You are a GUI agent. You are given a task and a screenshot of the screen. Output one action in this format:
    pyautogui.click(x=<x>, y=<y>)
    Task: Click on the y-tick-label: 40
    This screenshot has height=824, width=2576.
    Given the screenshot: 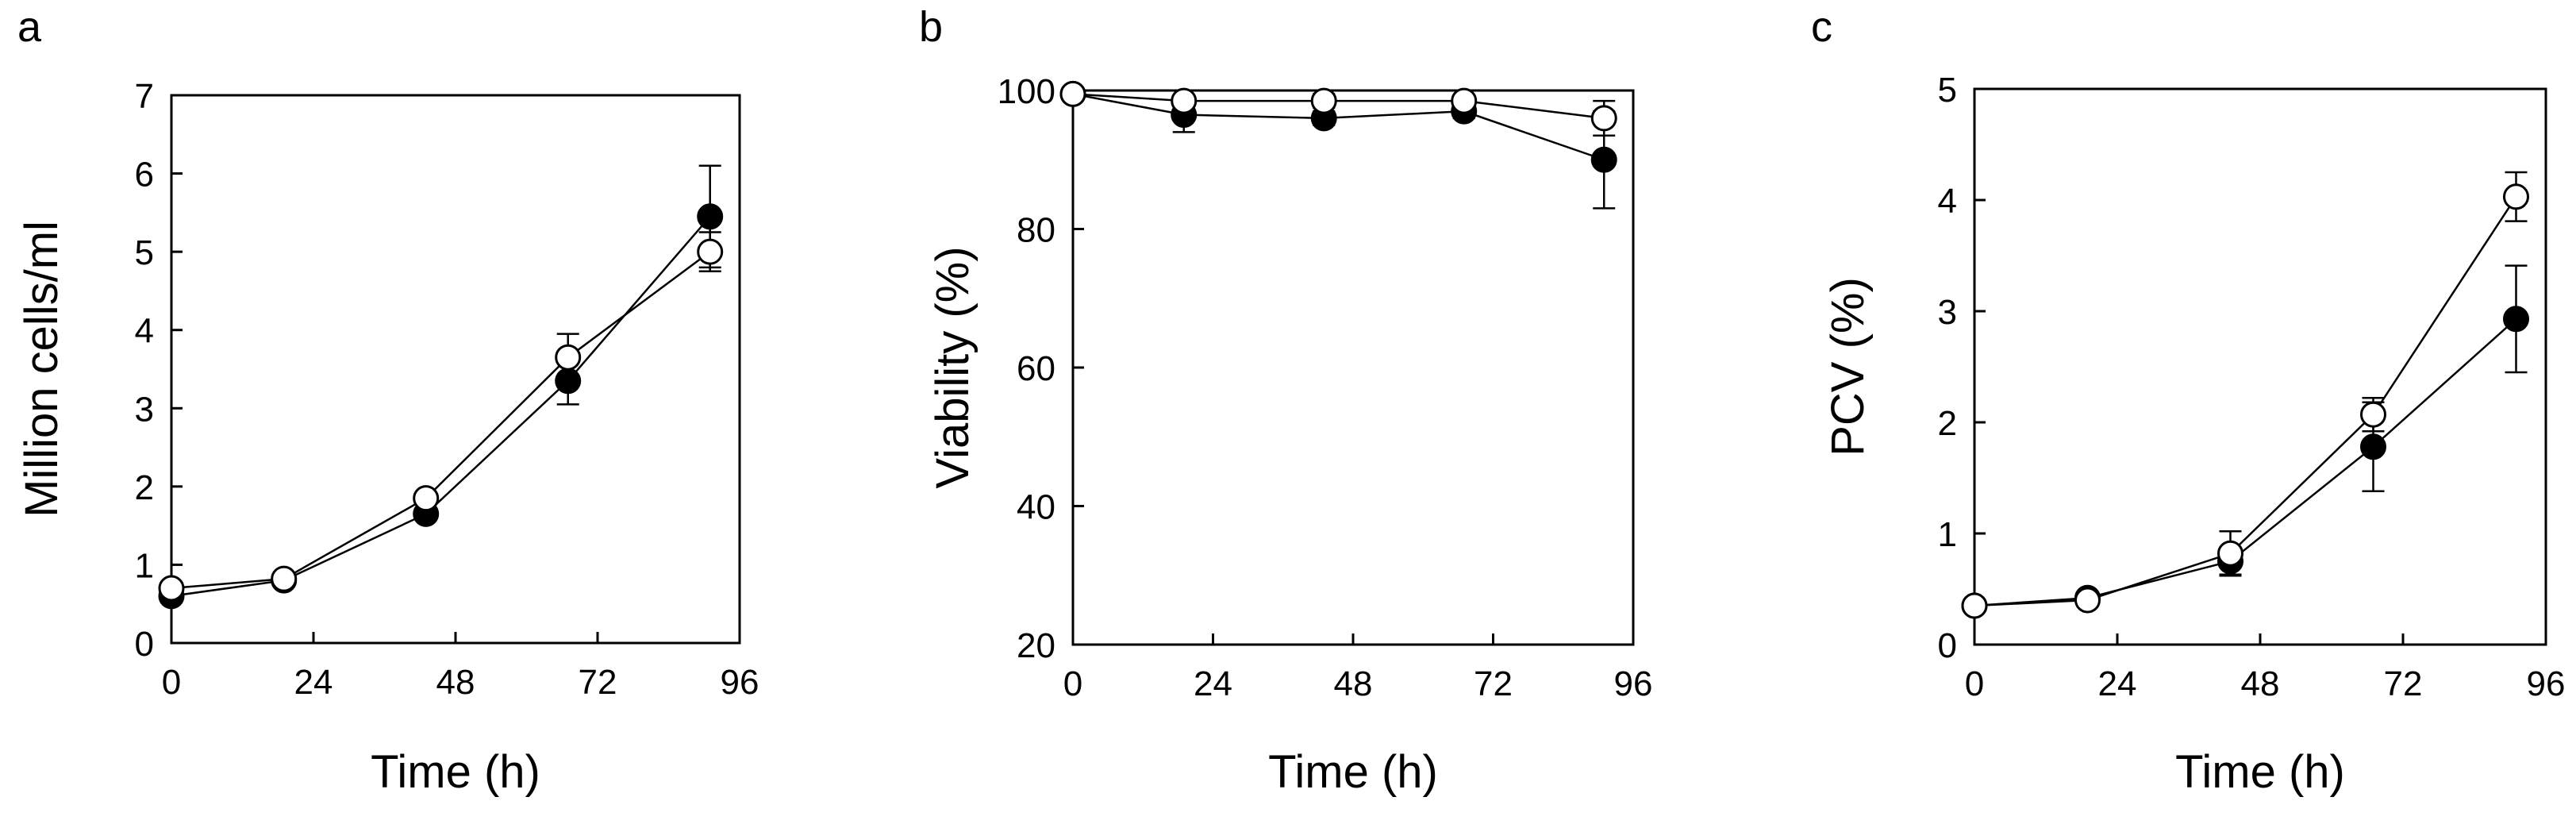 What is the action you would take?
    pyautogui.click(x=1036, y=507)
    